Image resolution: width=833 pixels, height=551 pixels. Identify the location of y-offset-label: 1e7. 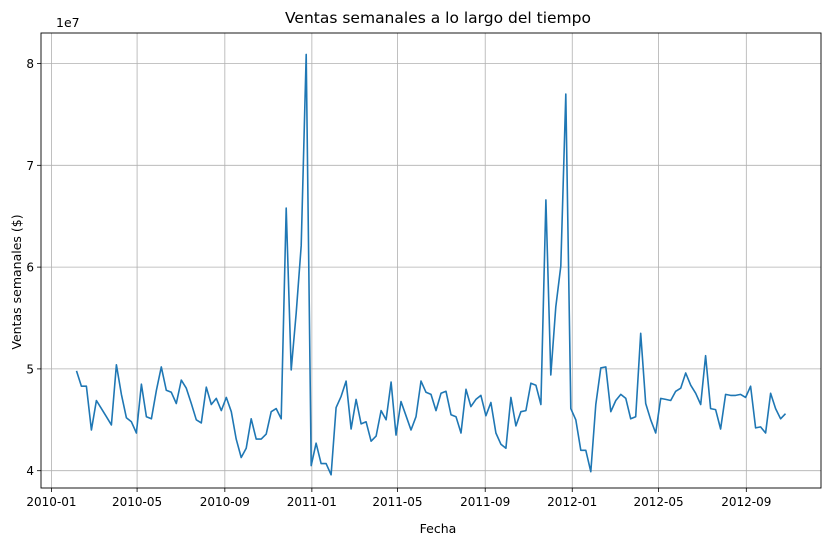
(68, 22).